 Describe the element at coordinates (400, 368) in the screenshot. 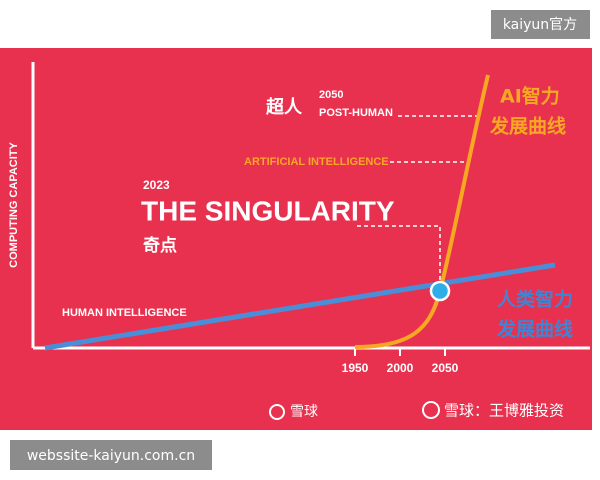

I see `x-tick-label: 2000` at that location.